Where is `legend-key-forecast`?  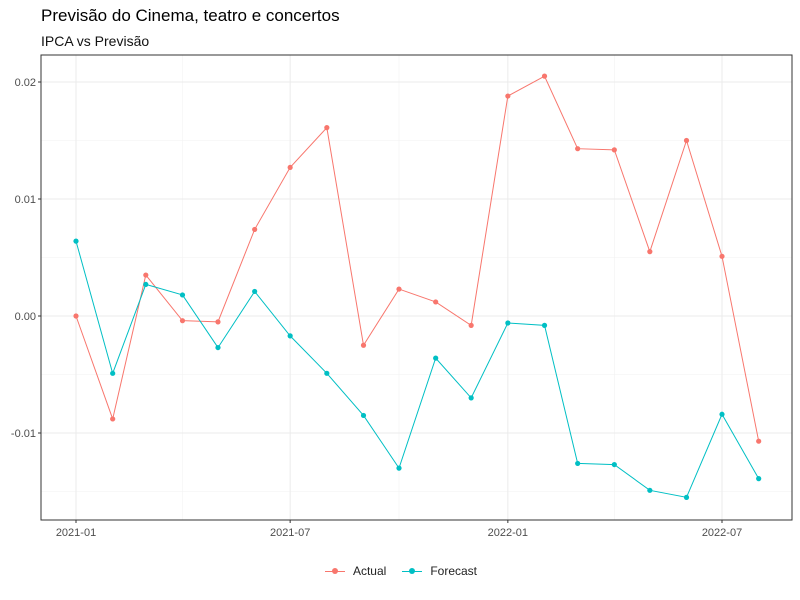
legend-key-forecast is located at coordinates (412, 571).